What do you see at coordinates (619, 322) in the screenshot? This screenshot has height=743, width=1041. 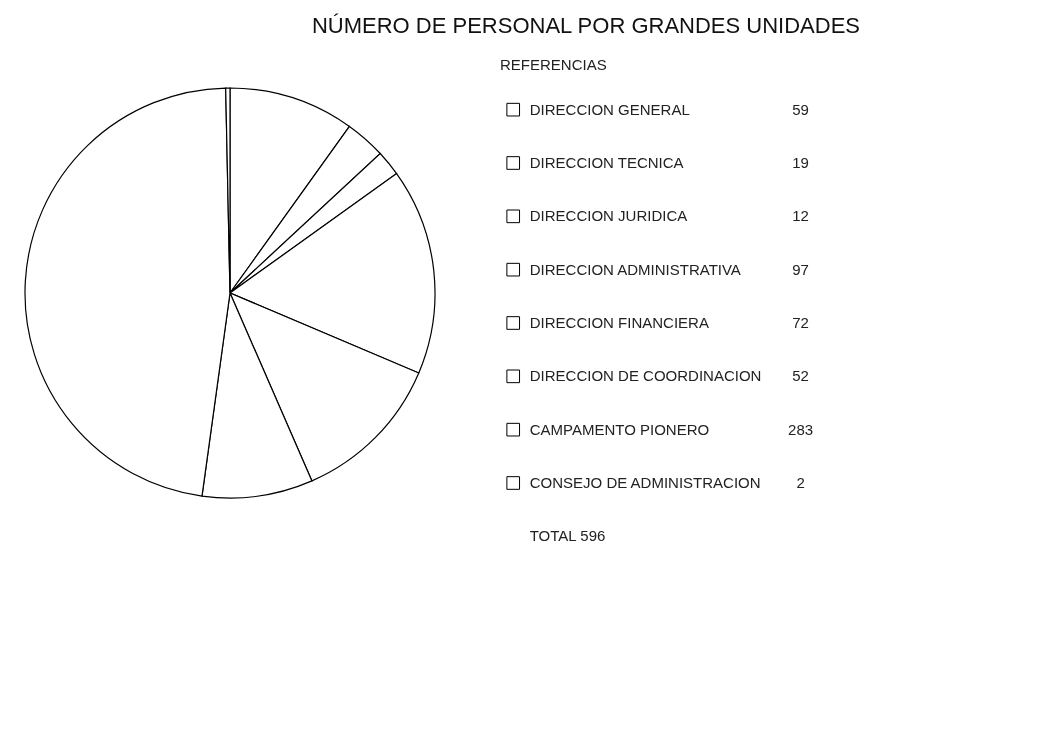 I see `legend-label: DIRECCION FINANCIERA` at bounding box center [619, 322].